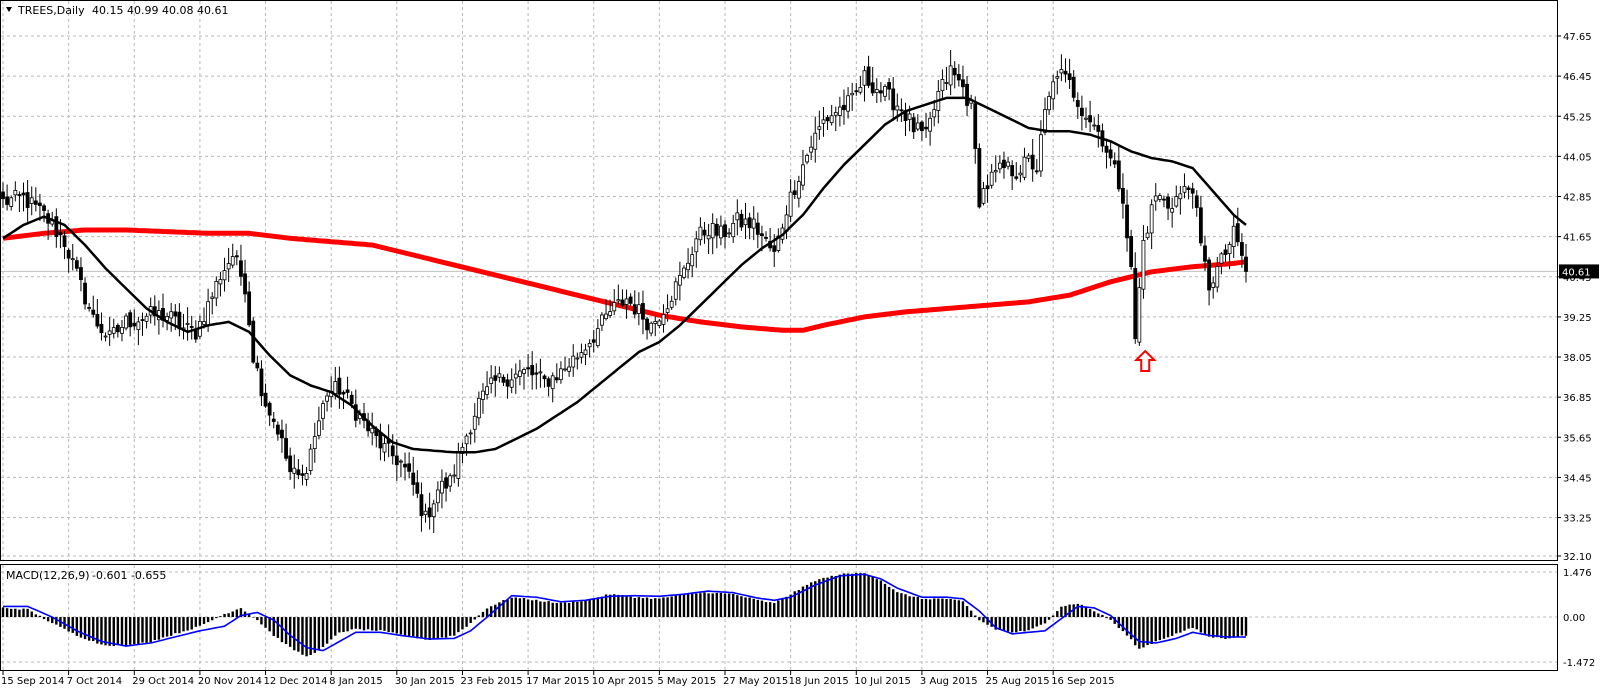 This screenshot has width=1609, height=695. I want to click on macd-axis-label: -1.472, so click(1579, 663).